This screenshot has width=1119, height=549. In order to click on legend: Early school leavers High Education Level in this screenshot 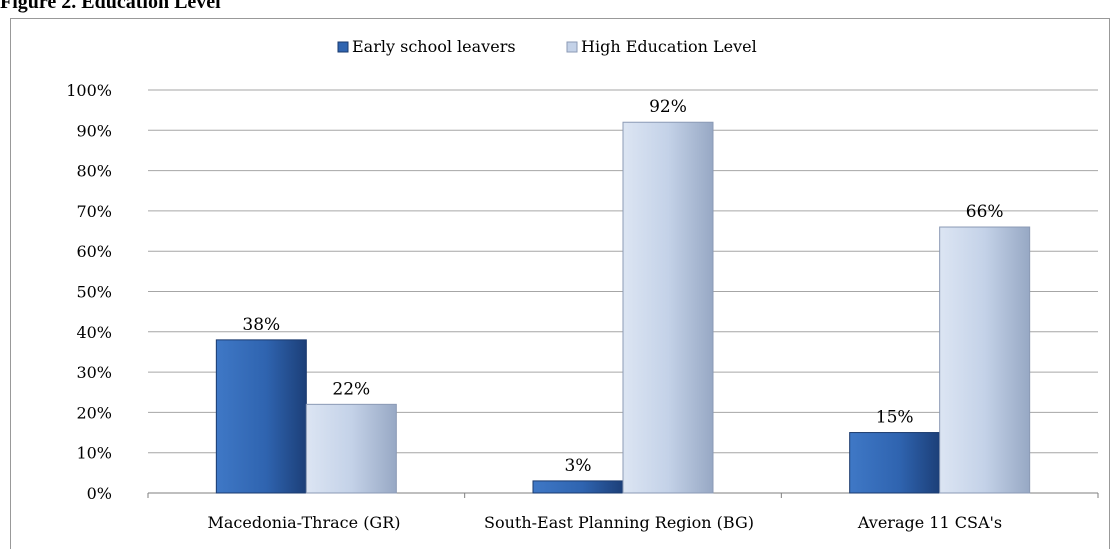, I will do `click(547, 46)`.